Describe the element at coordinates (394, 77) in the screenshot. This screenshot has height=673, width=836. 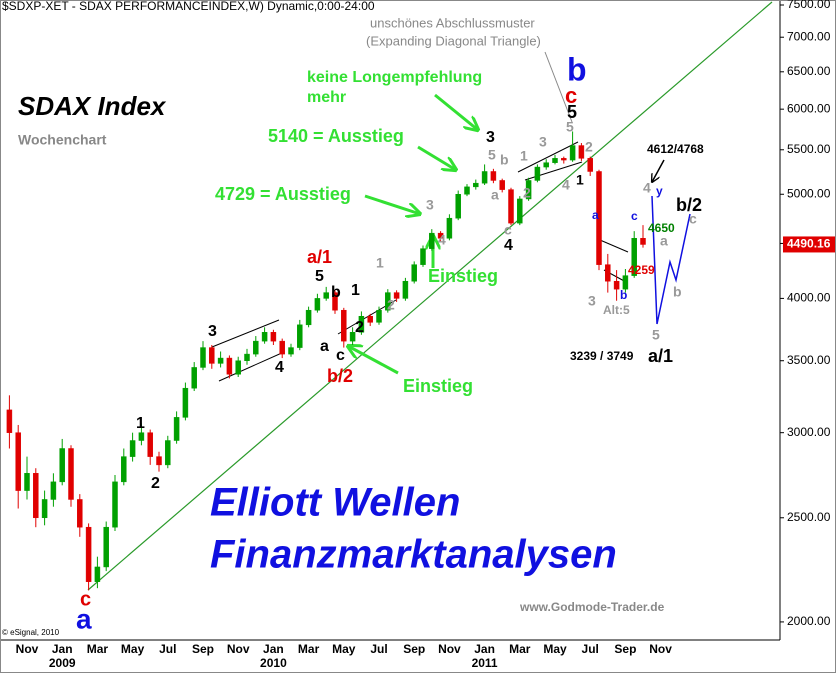
I see `annotation: keine Longempfehlung` at that location.